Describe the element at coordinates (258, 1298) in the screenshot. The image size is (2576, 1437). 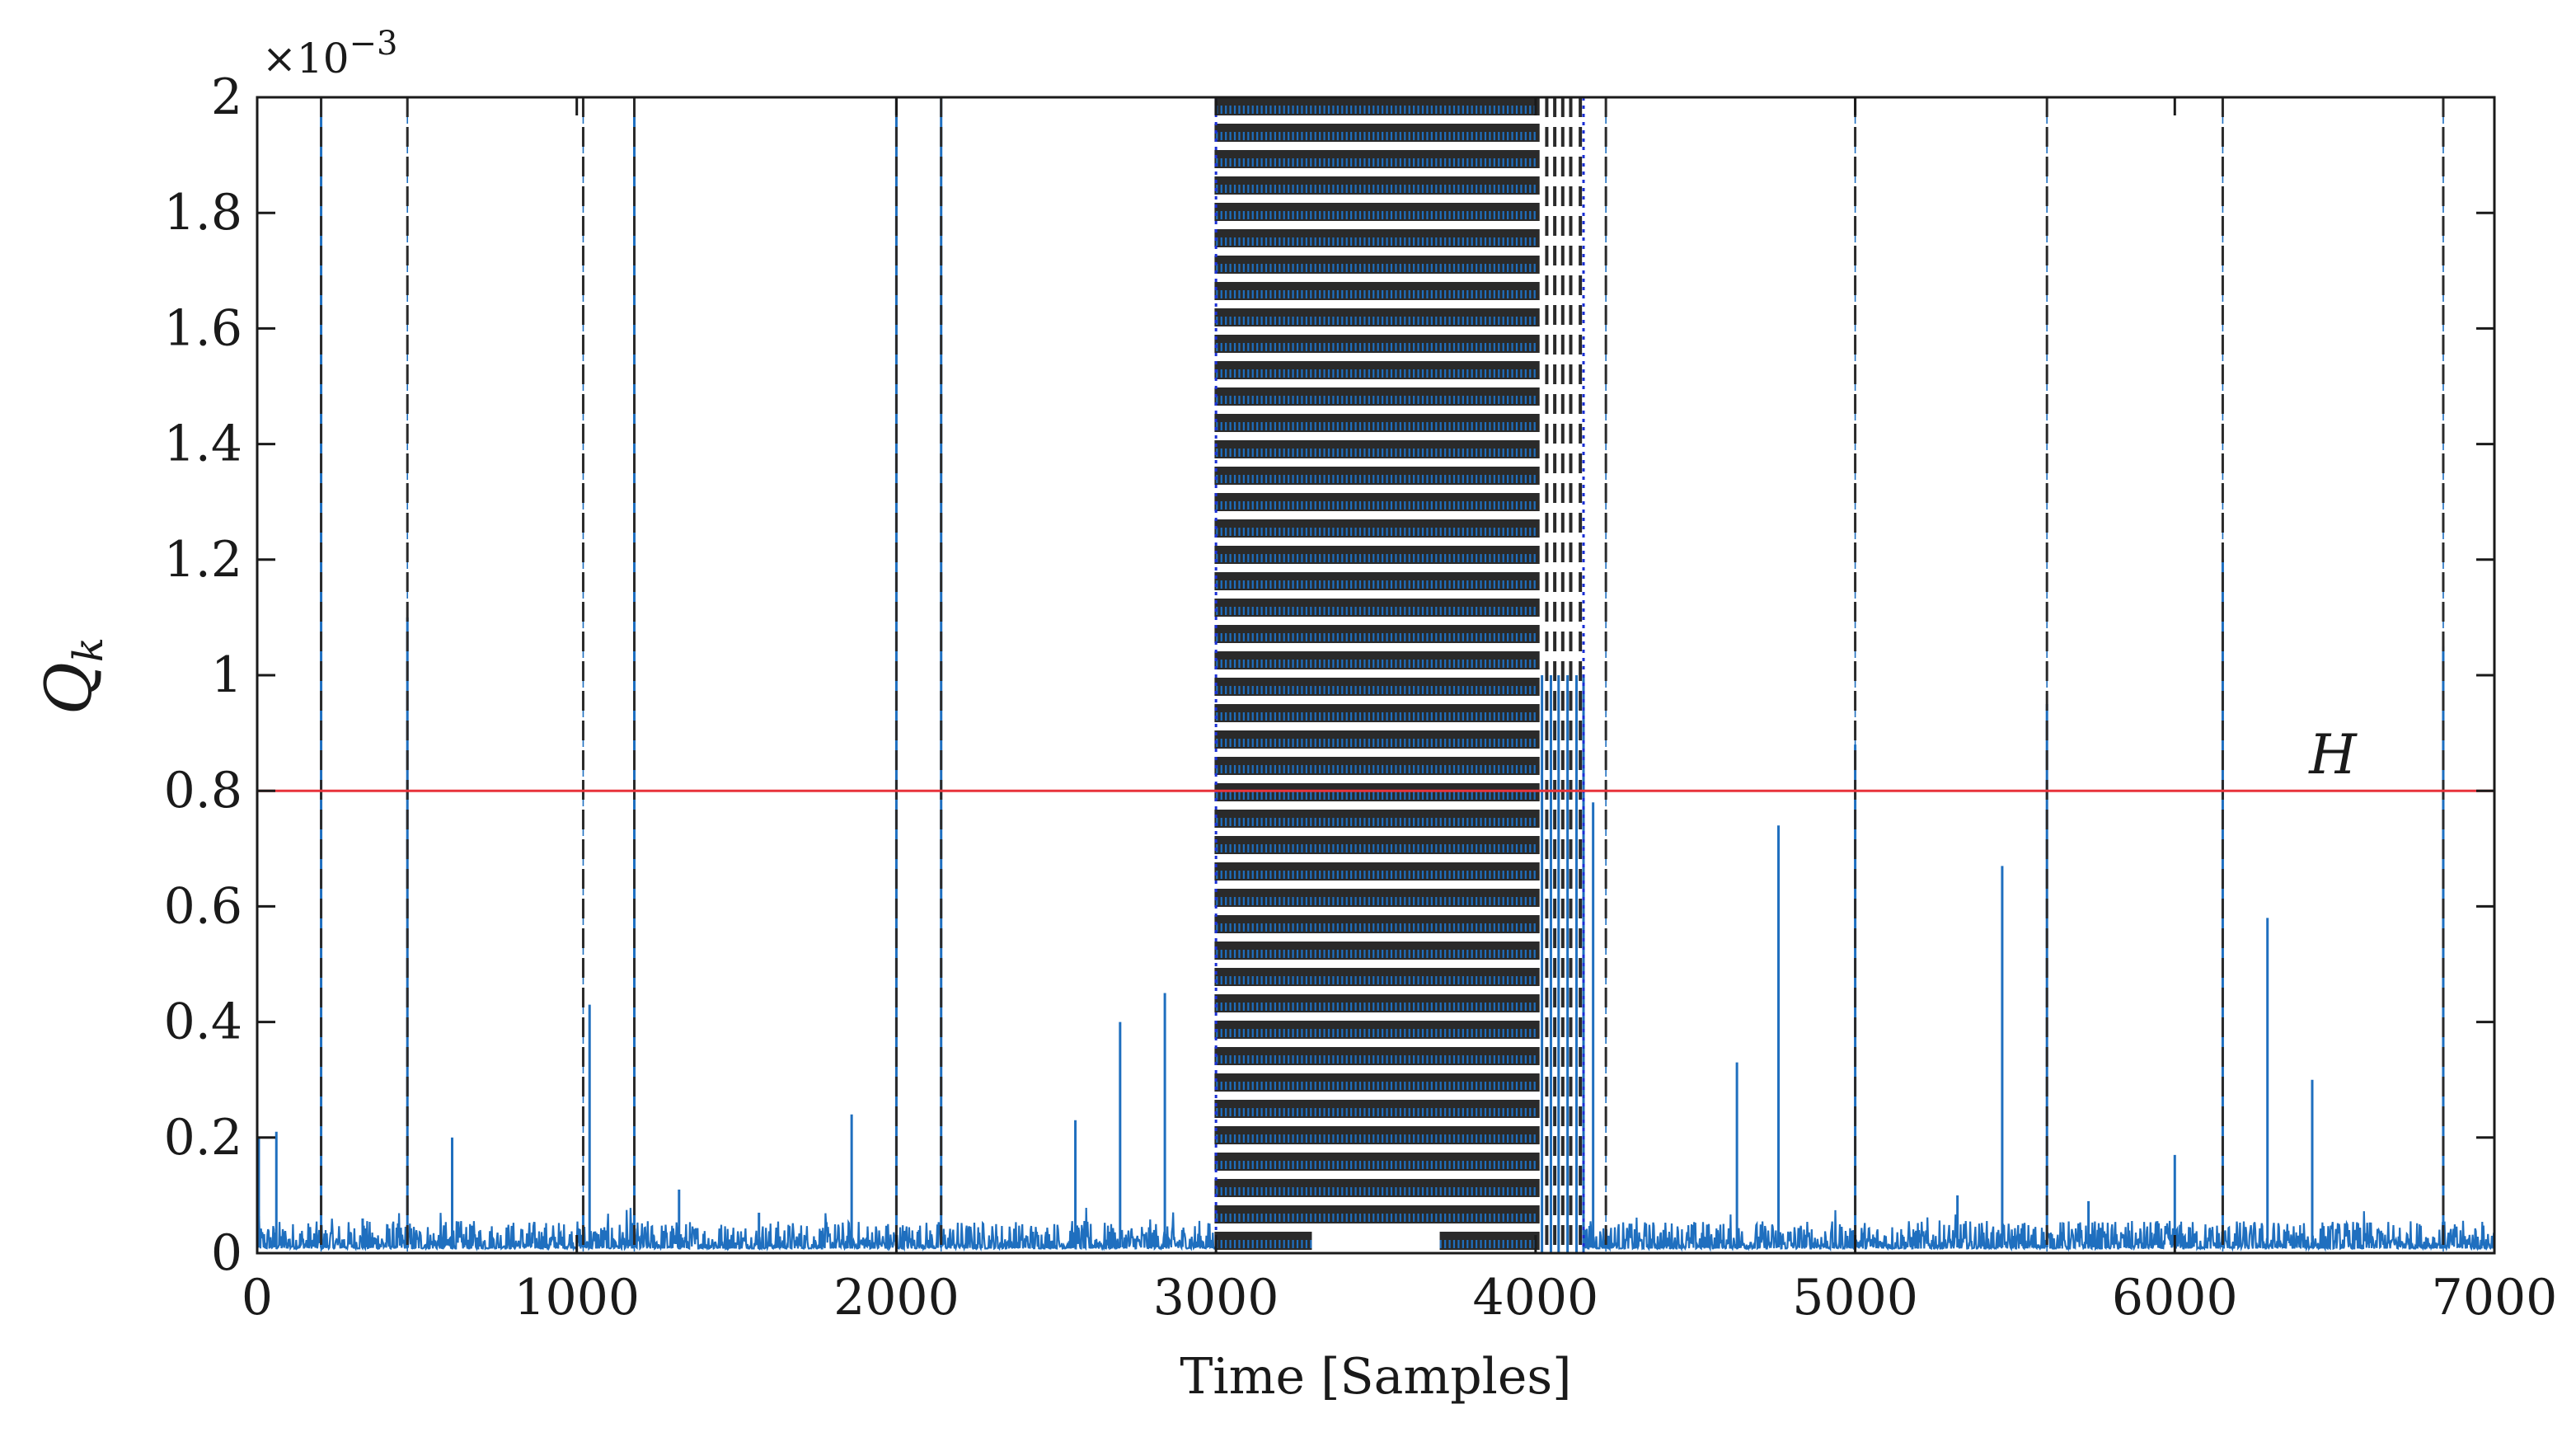
I see `x-tick-label: 0` at that location.